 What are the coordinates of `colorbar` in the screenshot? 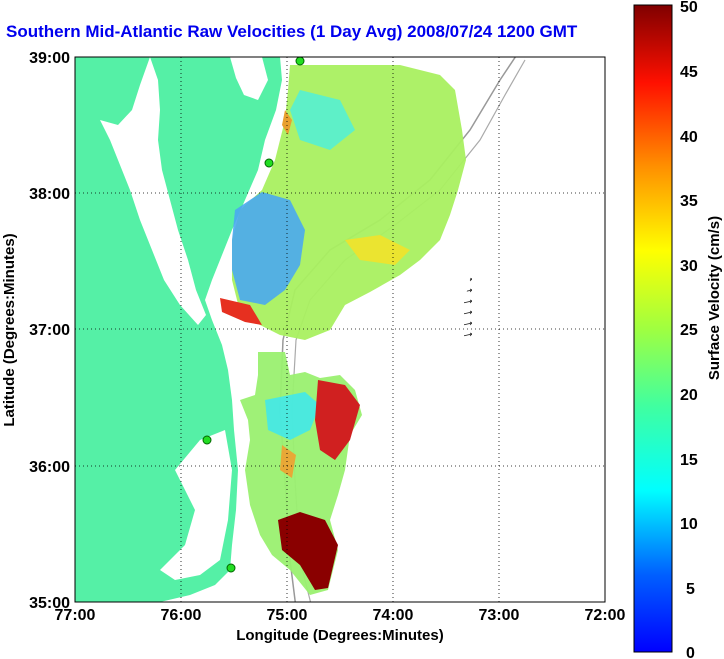 It's located at (653, 328).